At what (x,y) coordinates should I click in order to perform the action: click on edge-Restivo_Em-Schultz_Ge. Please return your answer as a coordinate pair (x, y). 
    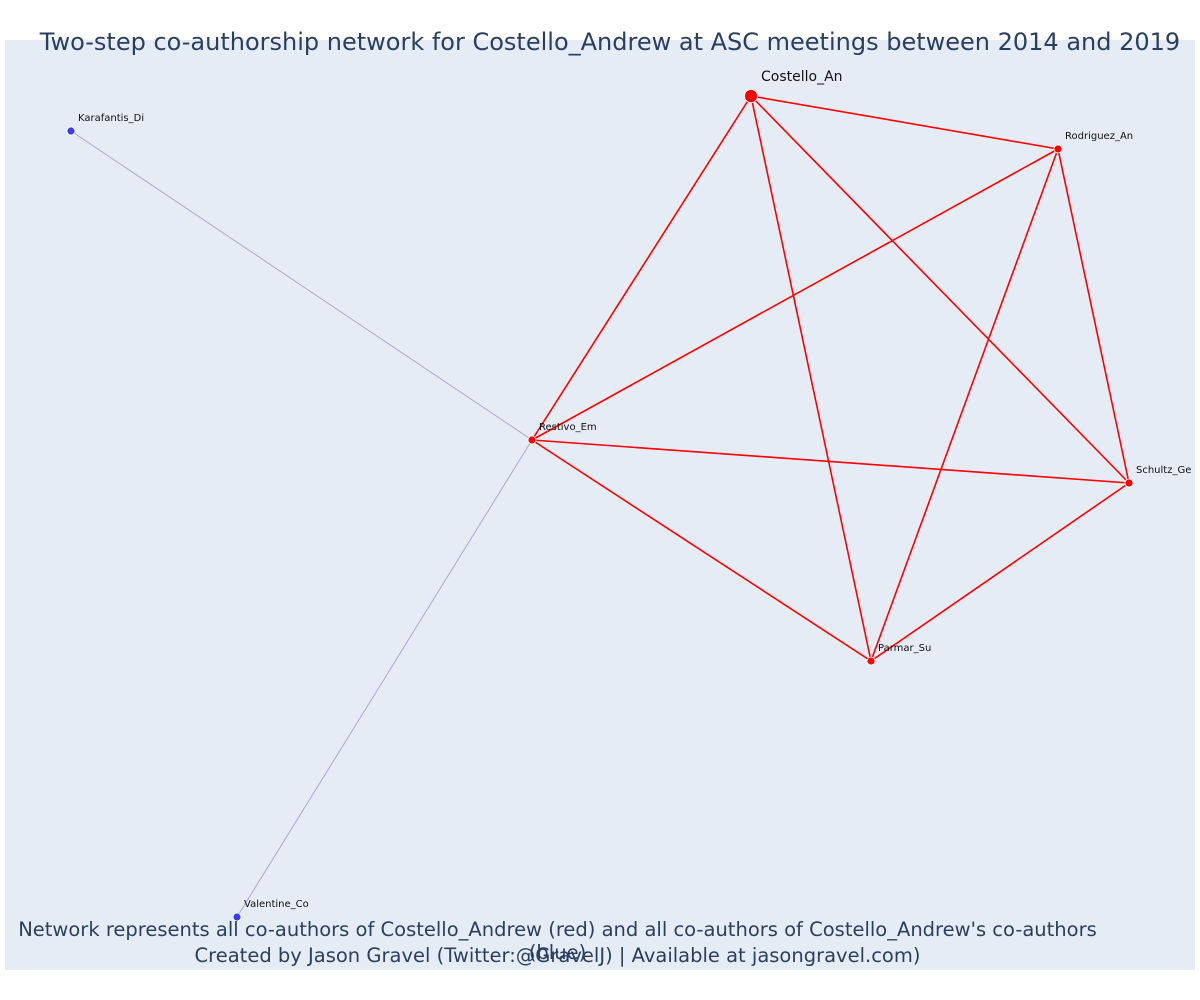
    Looking at the image, I should click on (830, 461).